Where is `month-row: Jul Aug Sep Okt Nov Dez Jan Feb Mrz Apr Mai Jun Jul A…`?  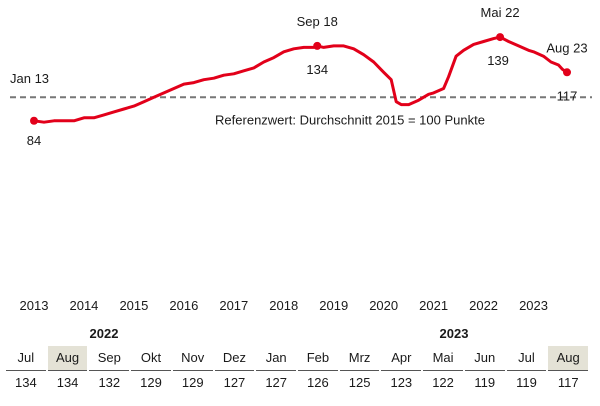
month-row: Jul Aug Sep Okt Nov Dez Jan Feb Mrz Apr Mai Jun Jul A… is located at coordinates (298, 358).